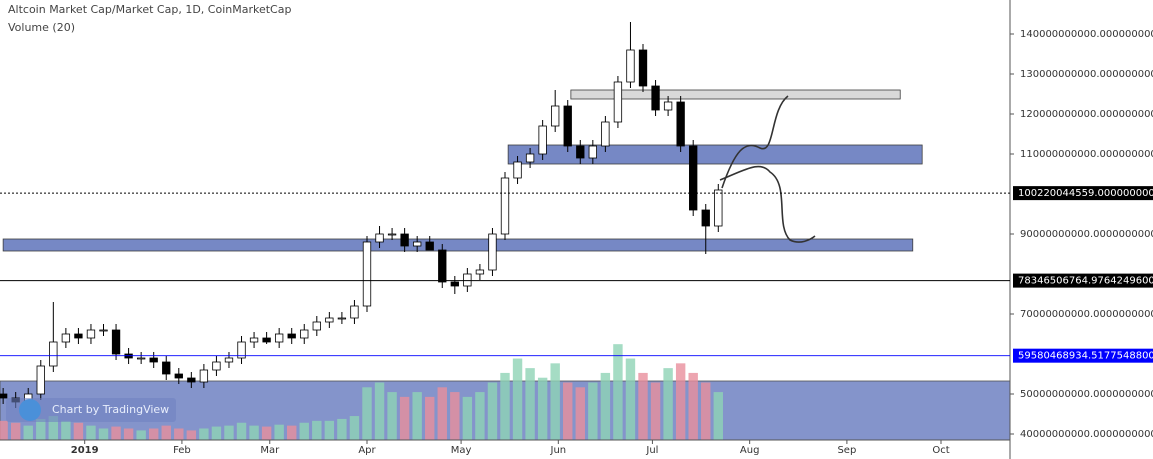 The height and width of the screenshot is (459, 1153). What do you see at coordinates (1086, 434) in the screenshot?
I see `y-tick-label: 40000000000.0000000000` at bounding box center [1086, 434].